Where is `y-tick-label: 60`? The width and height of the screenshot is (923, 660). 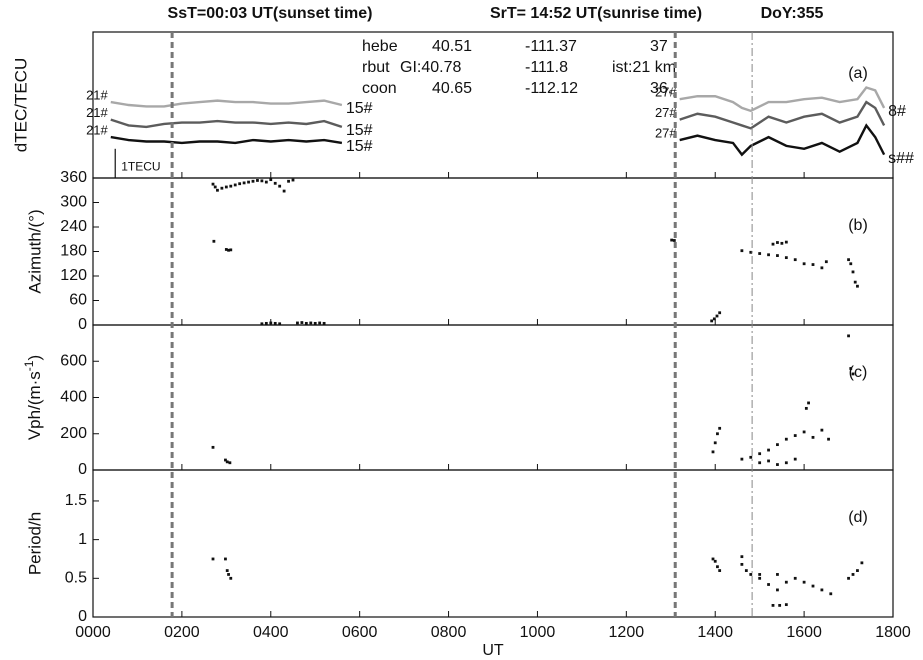
y-tick-label: 60 is located at coordinates (78, 300).